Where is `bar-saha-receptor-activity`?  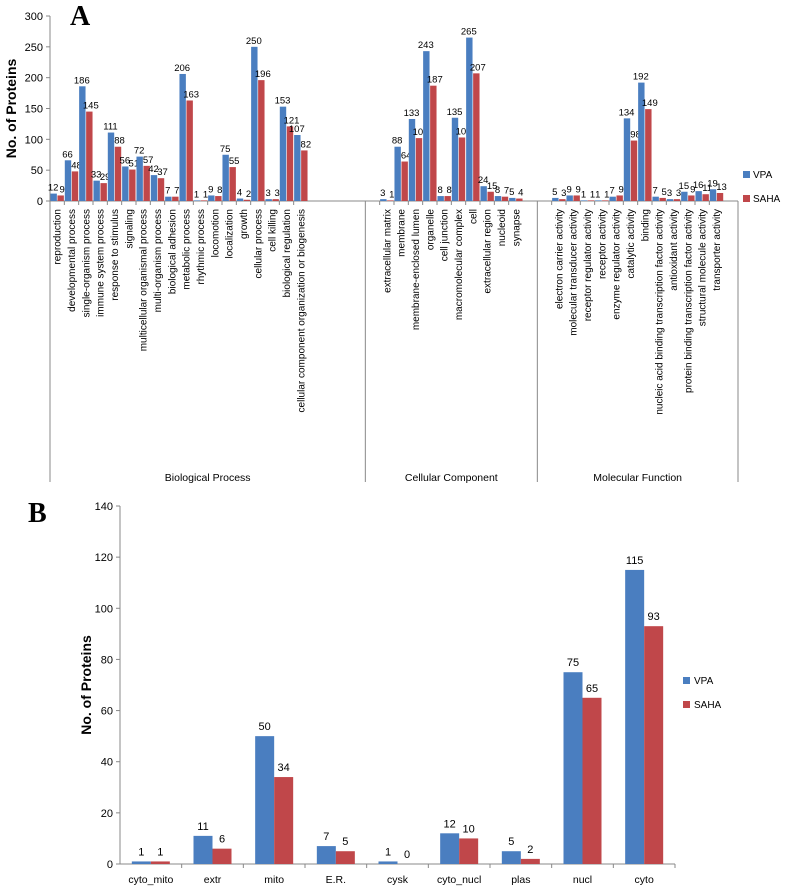
bar-saha-receptor-activity is located at coordinates (605, 200).